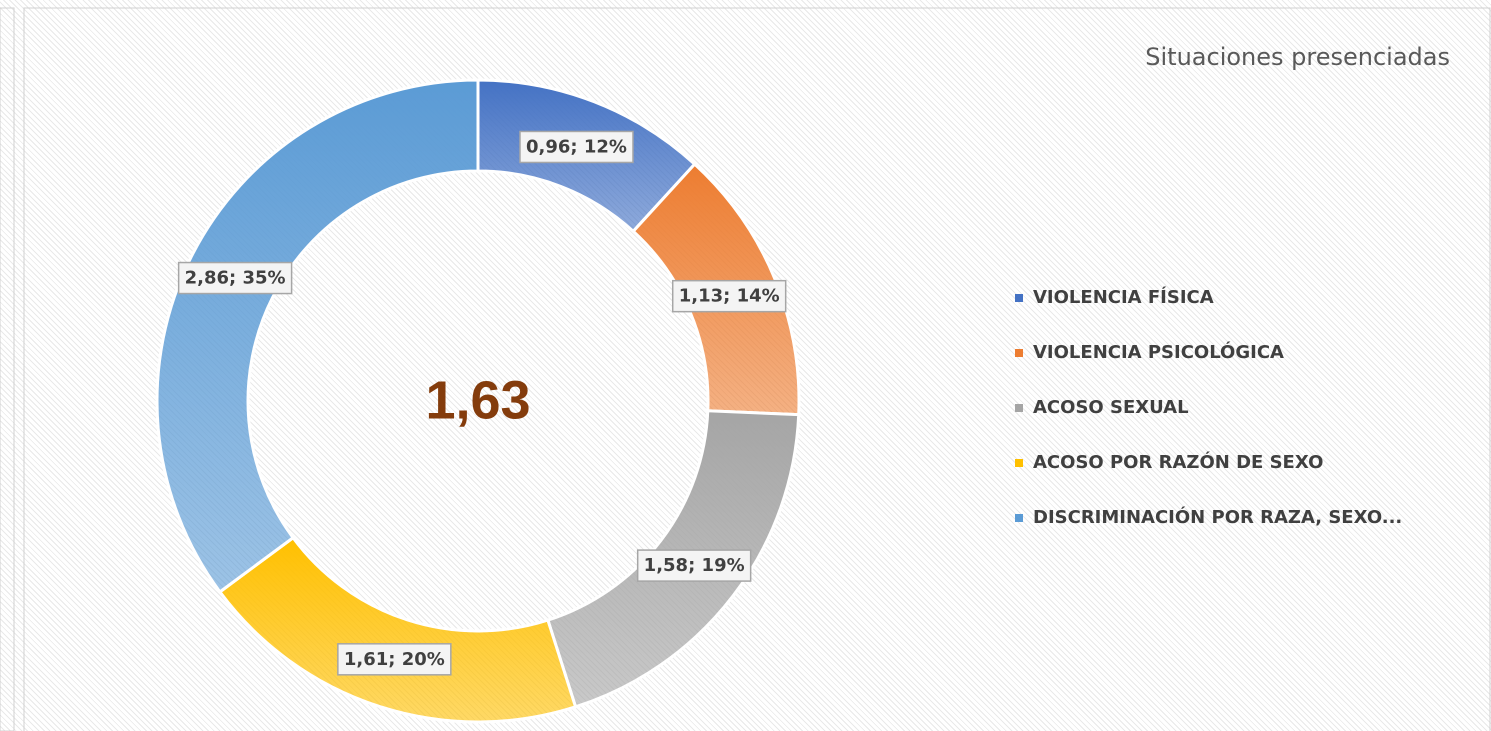 The width and height of the screenshot is (1491, 731). I want to click on data-label: 1,61; 20%, so click(394, 659).